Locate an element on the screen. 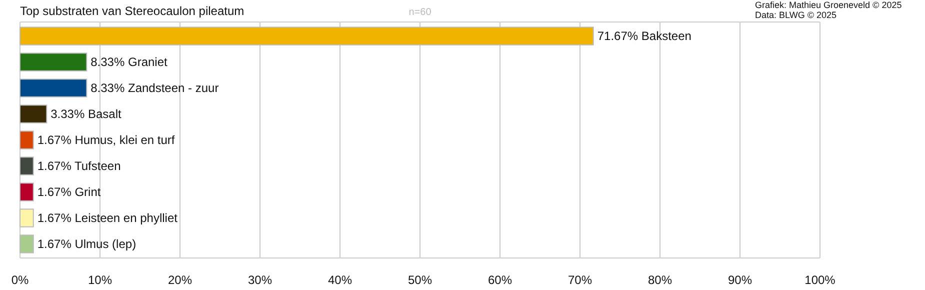  data-label: 8.33% Zandsteen - zuur is located at coordinates (154, 88).